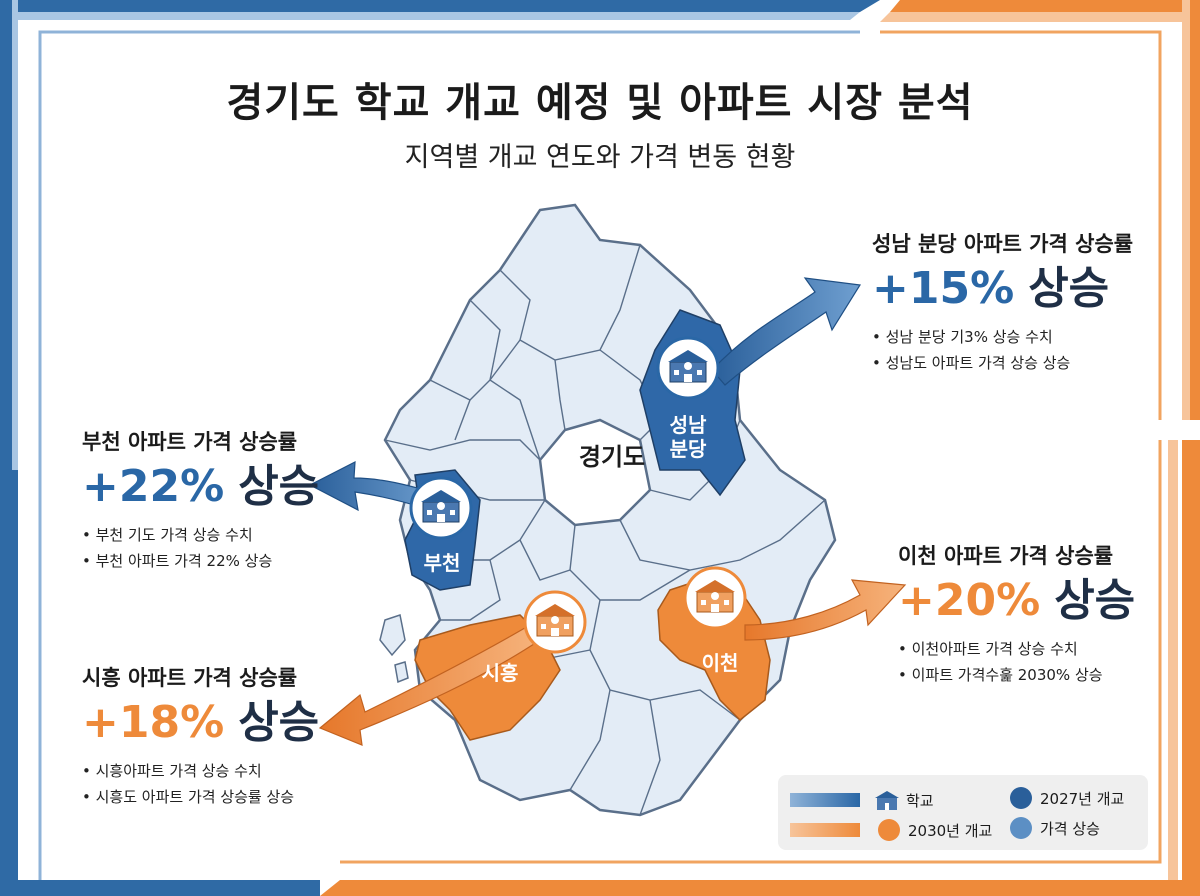  What do you see at coordinates (1070, 828) in the screenshot?
I see `legend-label: 가격 상승` at bounding box center [1070, 828].